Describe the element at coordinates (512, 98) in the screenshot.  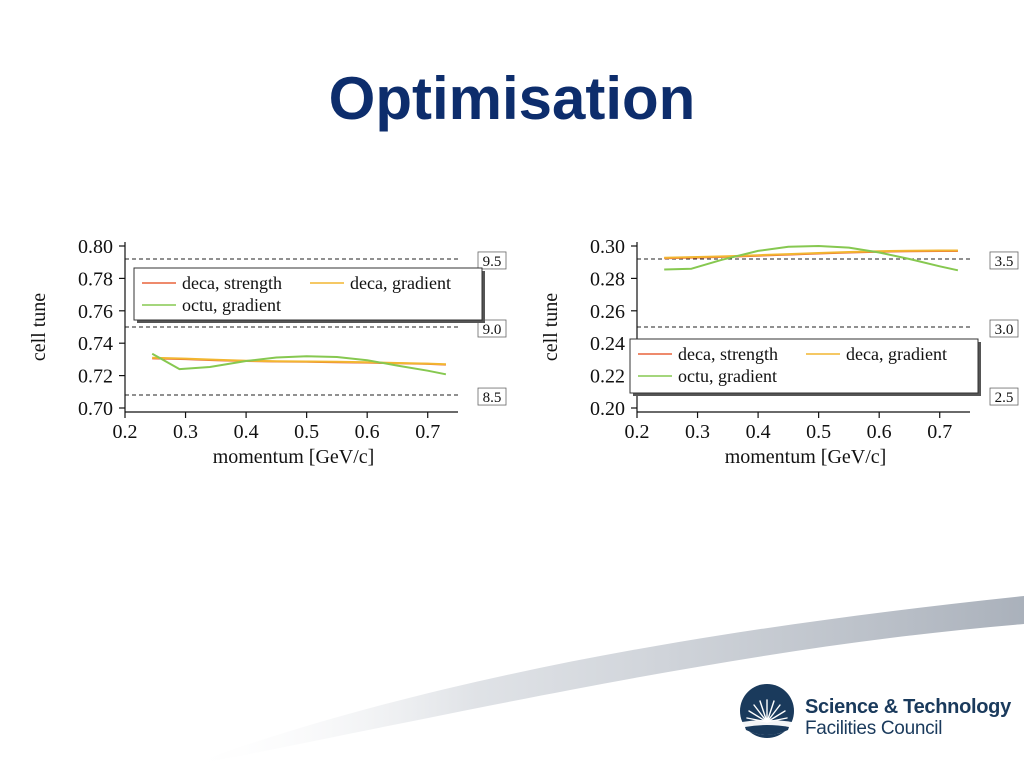
I see `slide-title: Optimisation` at that location.